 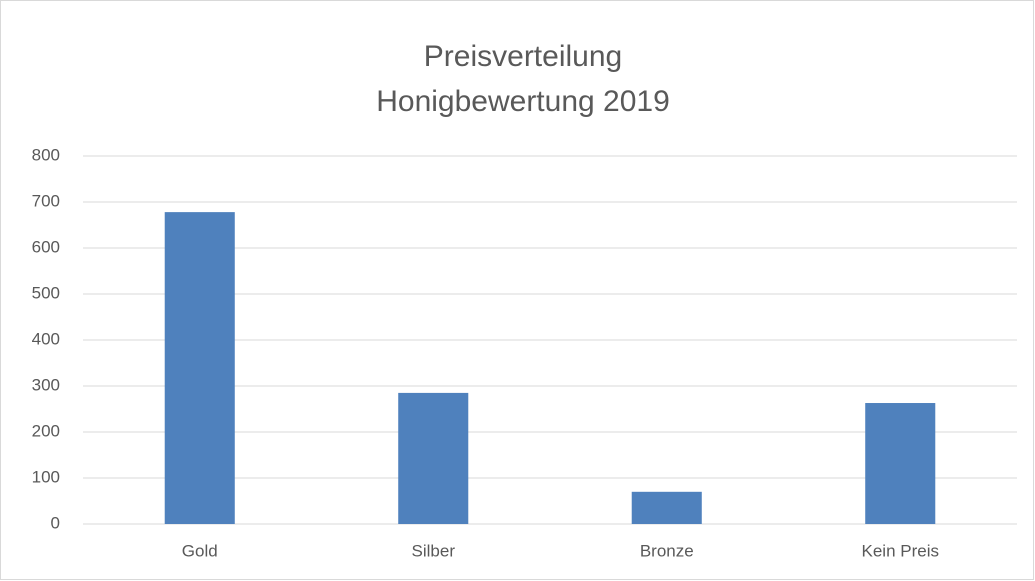 What do you see at coordinates (55, 522) in the screenshot?
I see `y-tick-label: 0` at bounding box center [55, 522].